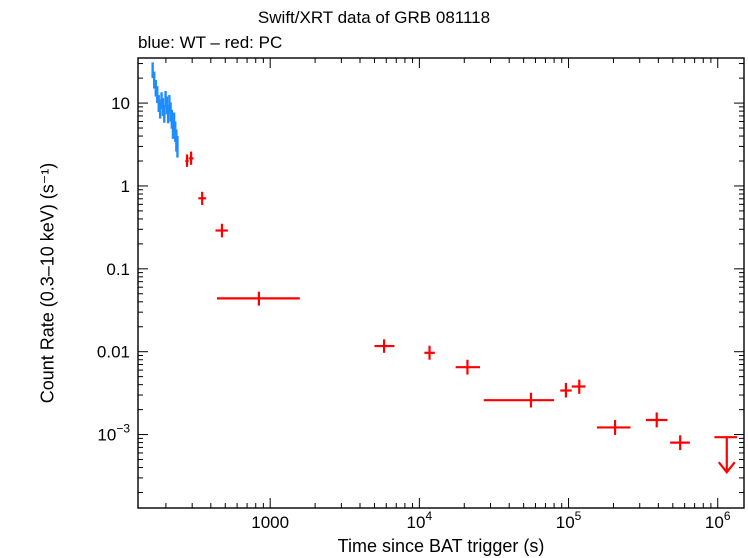 This screenshot has width=748, height=558. What do you see at coordinates (428, 516) in the screenshot?
I see `x-tick-label-exponent: 4` at bounding box center [428, 516].